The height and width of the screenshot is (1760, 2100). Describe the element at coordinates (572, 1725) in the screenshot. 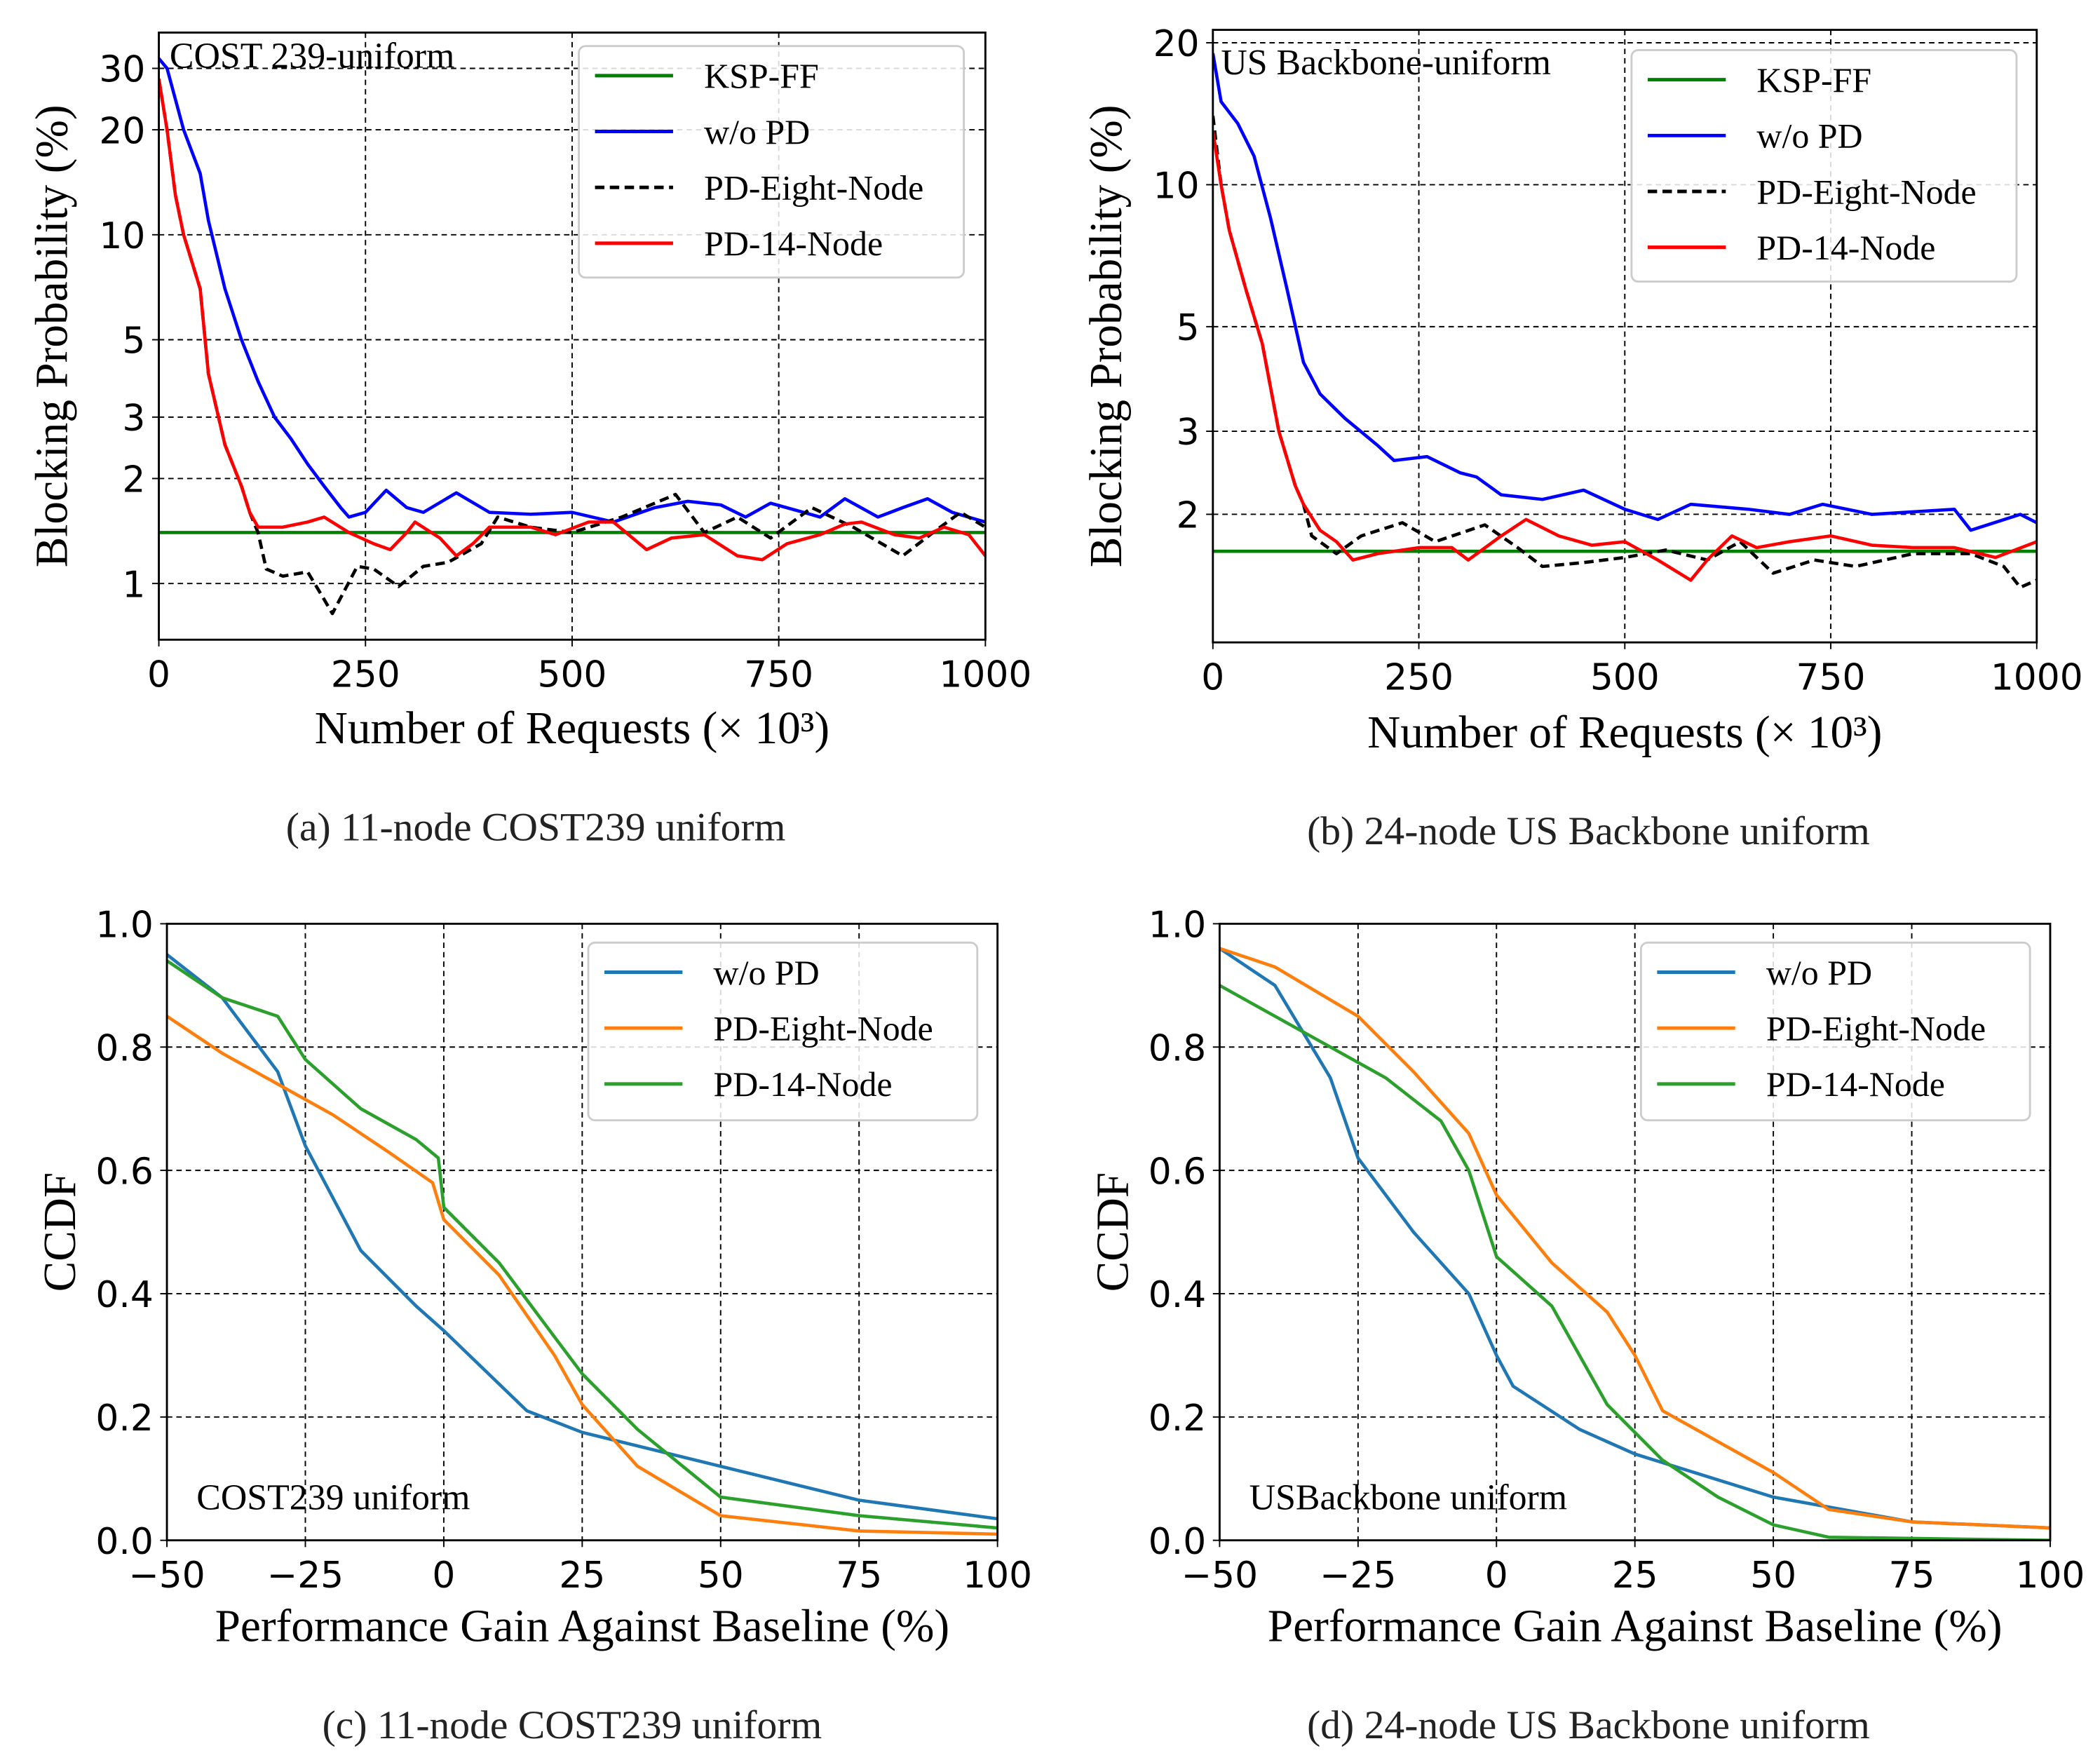

I see `subfigure-caption: (c) 11-node COST239 uniform` at that location.